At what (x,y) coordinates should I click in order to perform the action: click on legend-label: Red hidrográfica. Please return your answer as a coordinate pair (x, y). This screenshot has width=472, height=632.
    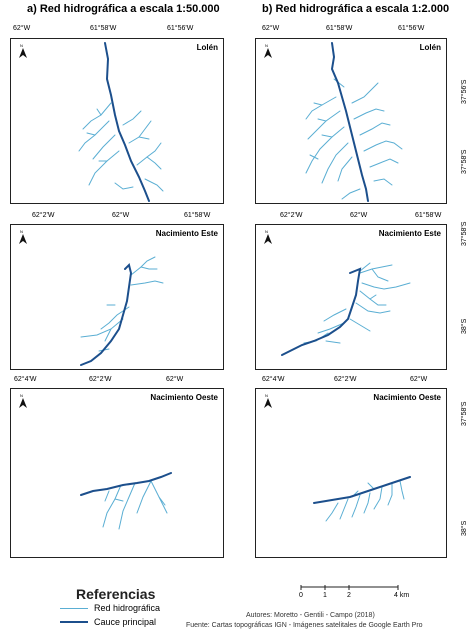
    Looking at the image, I should click on (127, 608).